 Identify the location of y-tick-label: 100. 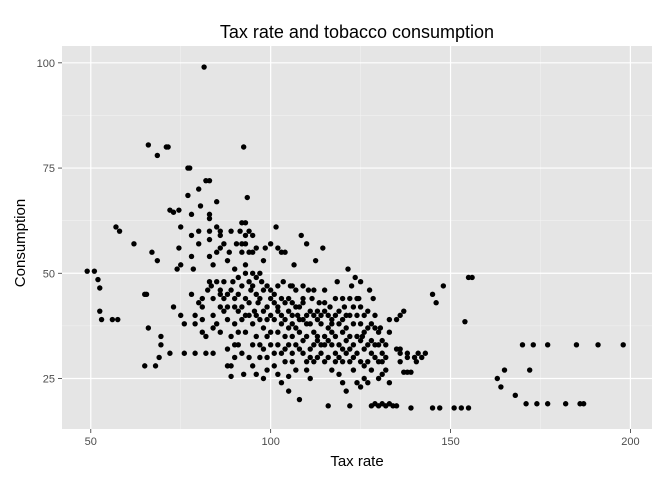
(46, 64).